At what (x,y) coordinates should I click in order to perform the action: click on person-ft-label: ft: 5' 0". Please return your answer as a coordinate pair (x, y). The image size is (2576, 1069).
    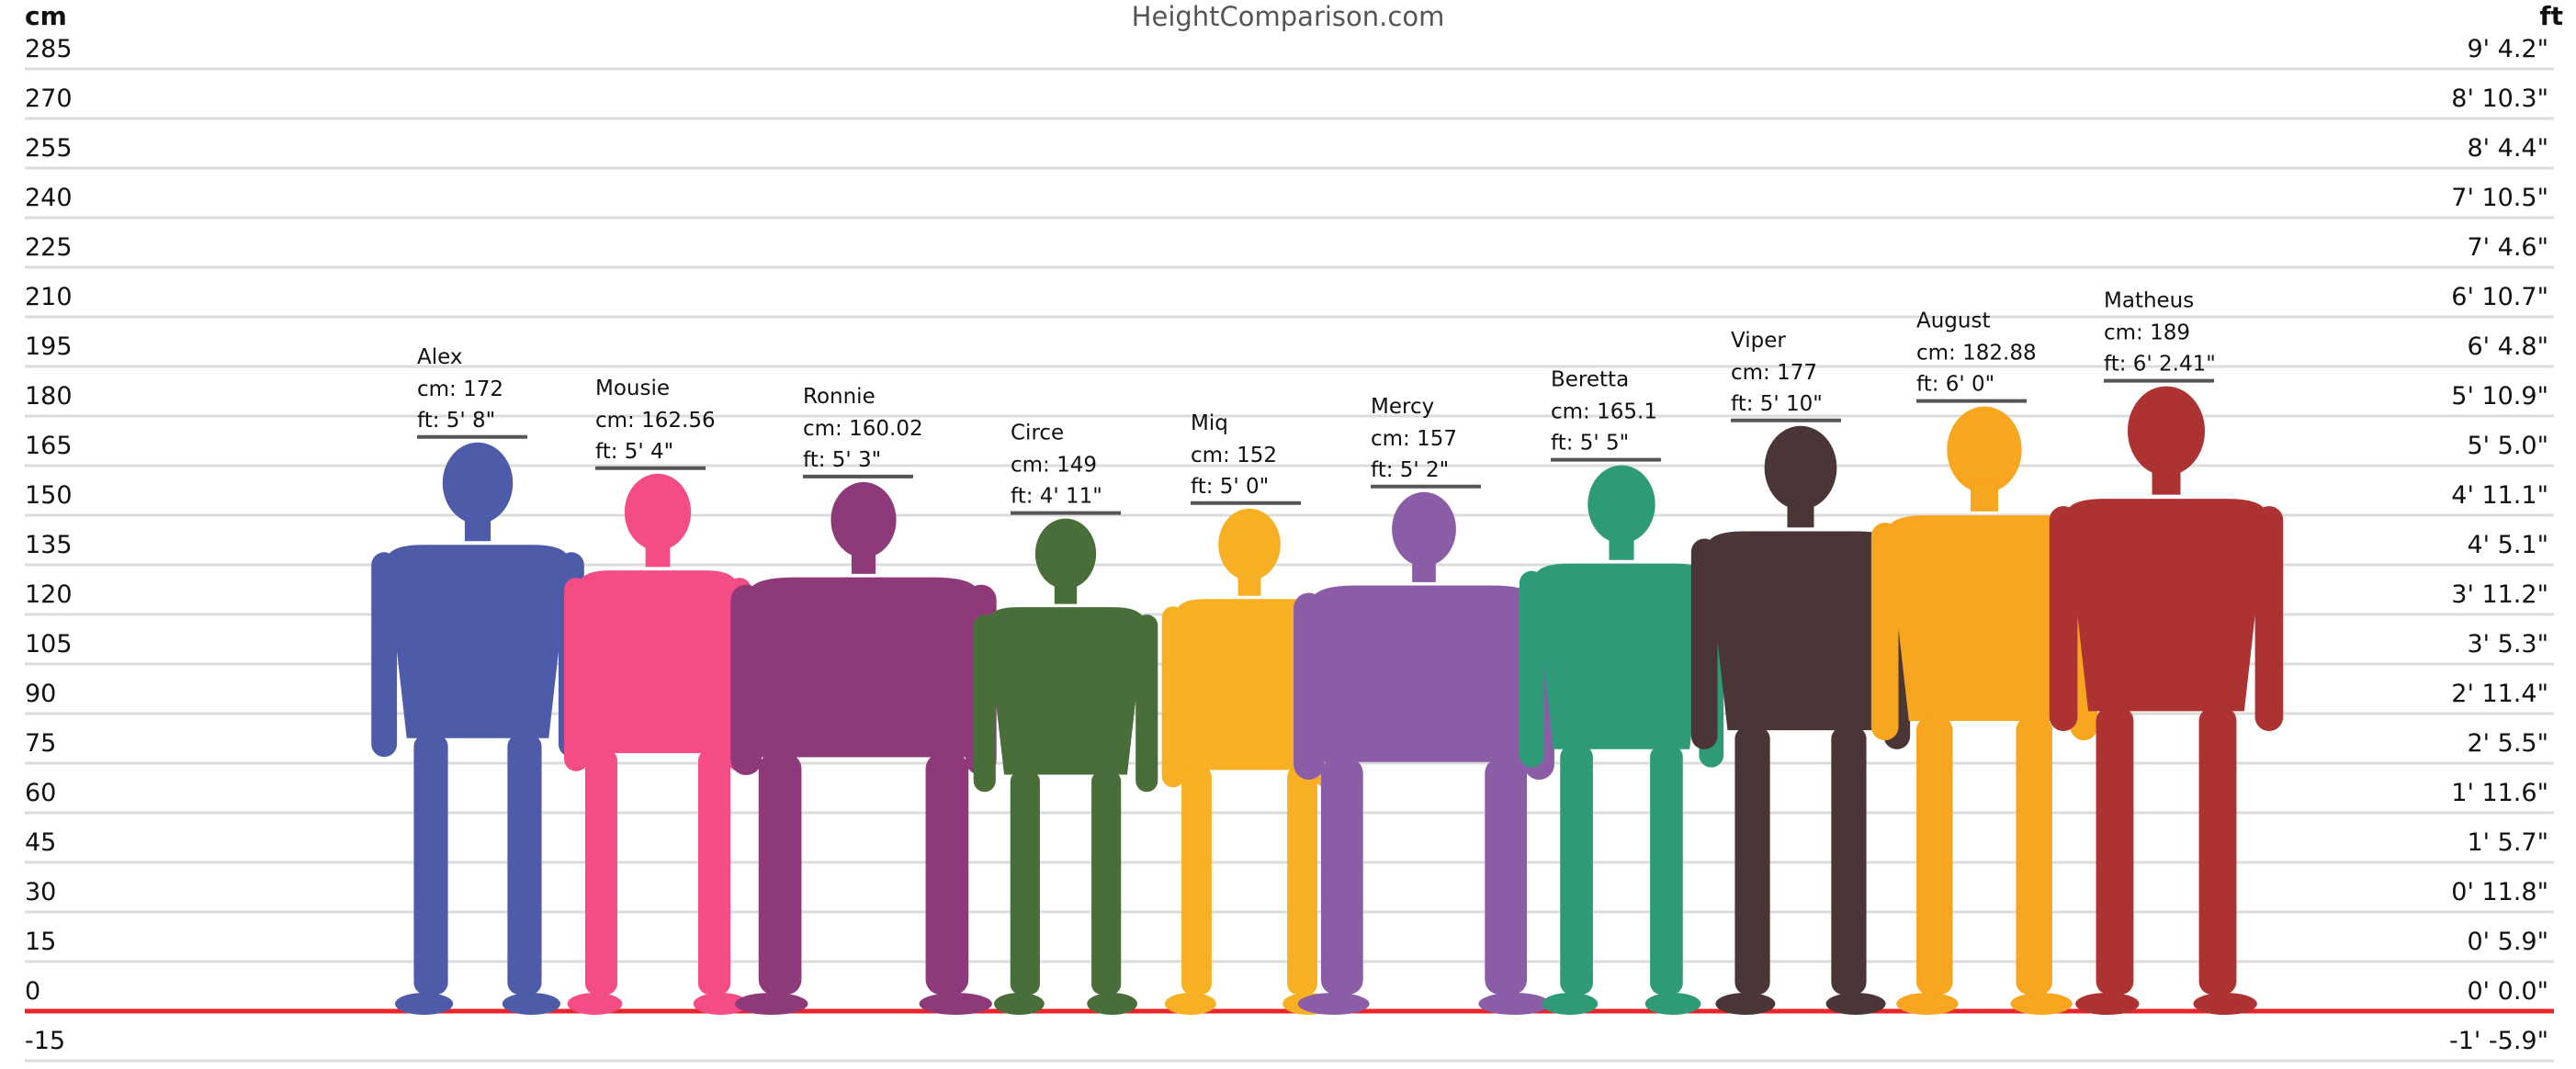
    Looking at the image, I should click on (1230, 487).